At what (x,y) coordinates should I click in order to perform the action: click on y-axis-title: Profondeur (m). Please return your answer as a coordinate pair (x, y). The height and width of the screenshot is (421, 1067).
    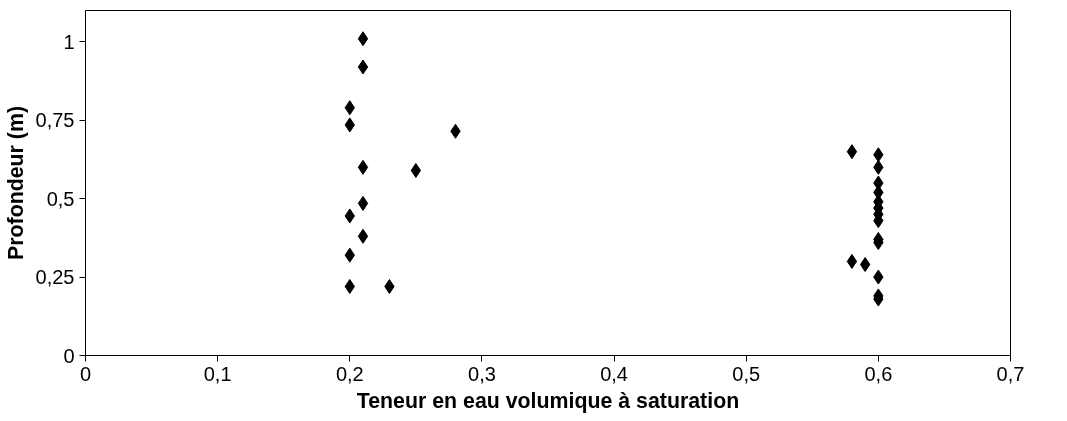
    Looking at the image, I should click on (15, 183).